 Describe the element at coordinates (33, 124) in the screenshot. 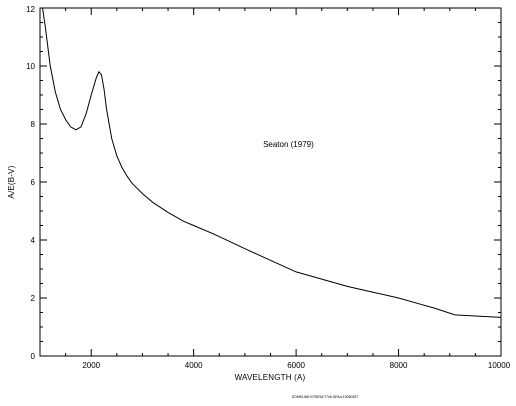

I see `y-tick-label: 8` at that location.